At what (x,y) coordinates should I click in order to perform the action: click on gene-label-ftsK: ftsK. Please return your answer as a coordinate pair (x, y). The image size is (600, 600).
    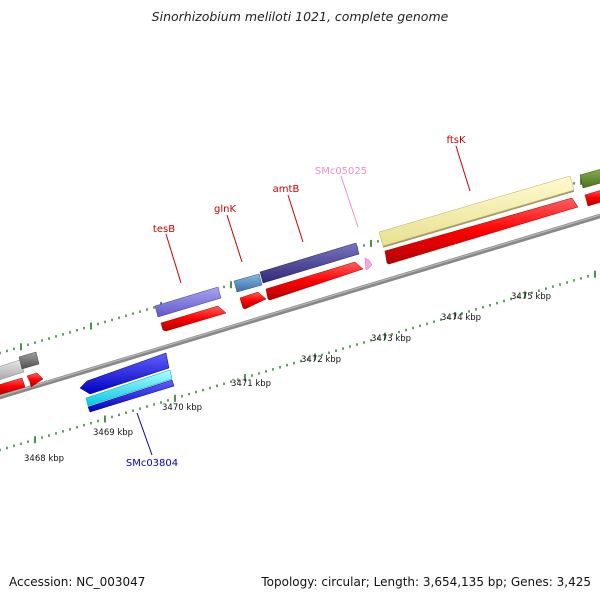
    Looking at the image, I should click on (455, 140).